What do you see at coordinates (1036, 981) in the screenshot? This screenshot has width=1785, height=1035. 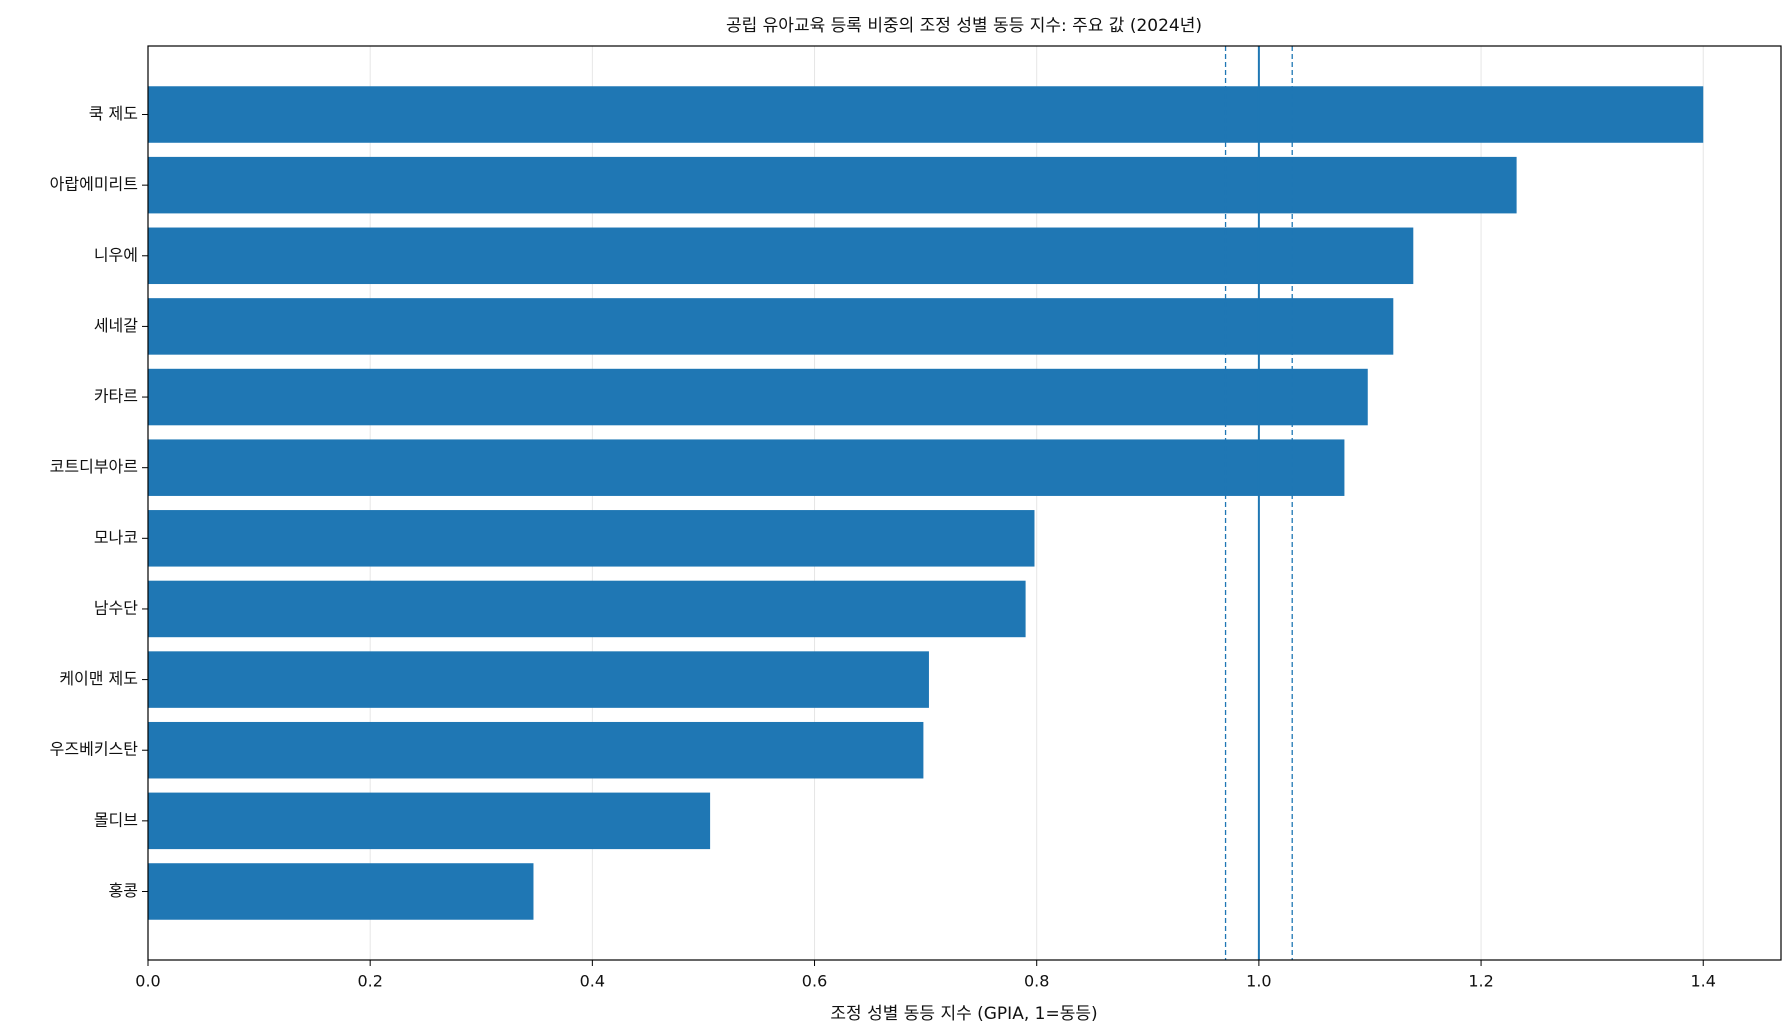 I see `x-tick-label: 0.8` at bounding box center [1036, 981].